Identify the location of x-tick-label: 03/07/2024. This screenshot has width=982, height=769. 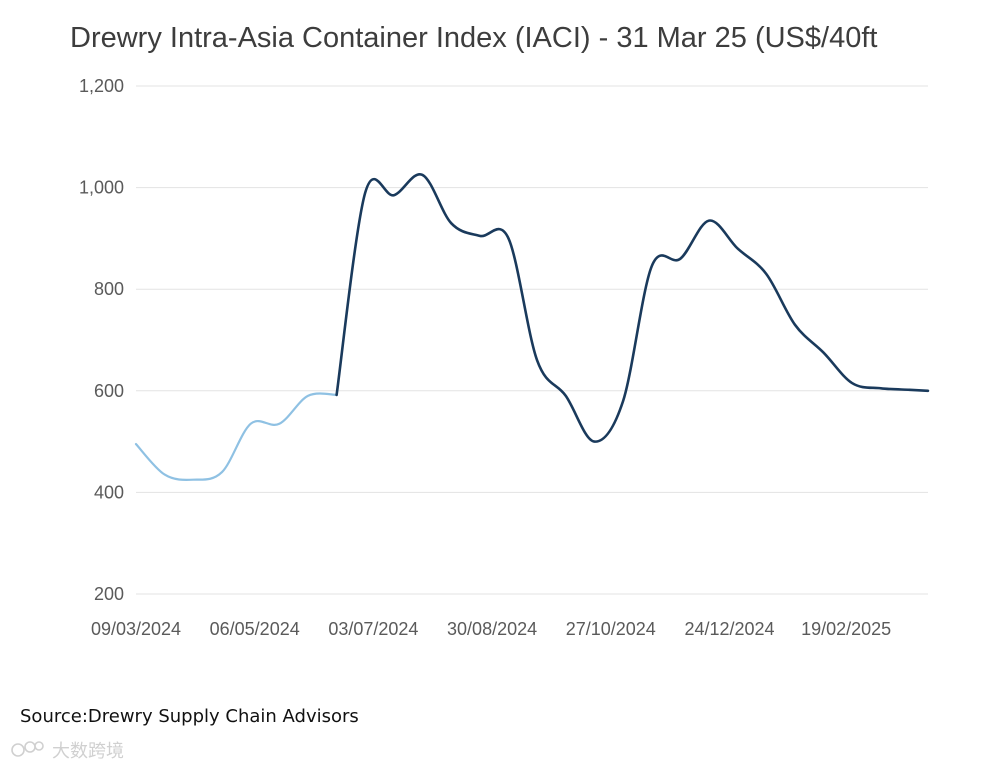
(373, 629).